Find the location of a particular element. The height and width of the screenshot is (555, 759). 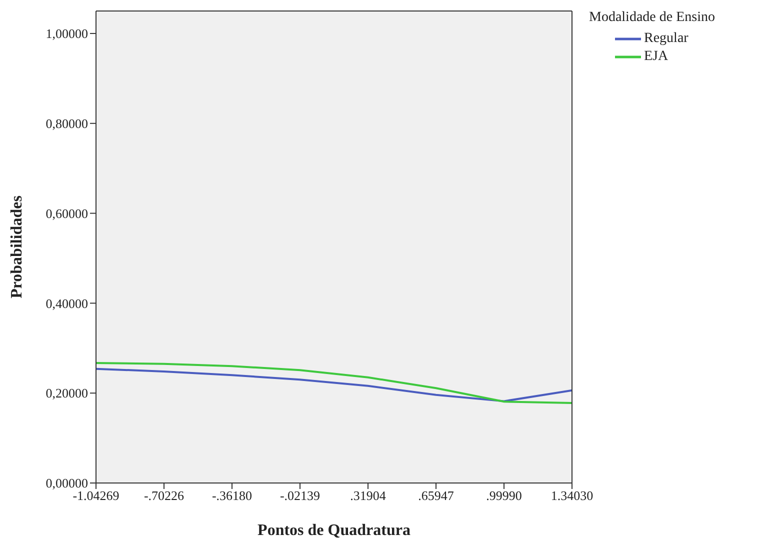

x-tick-label: .31904 is located at coordinates (368, 496).